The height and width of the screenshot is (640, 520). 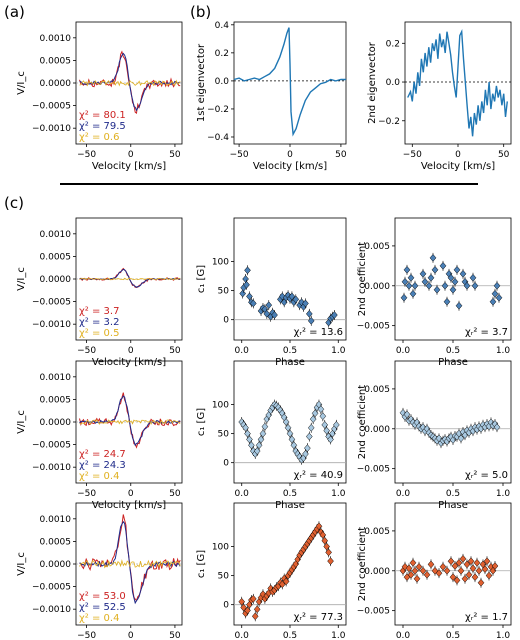 I want to click on chi2-annotation: χ² = 79.5, so click(x=102, y=126).